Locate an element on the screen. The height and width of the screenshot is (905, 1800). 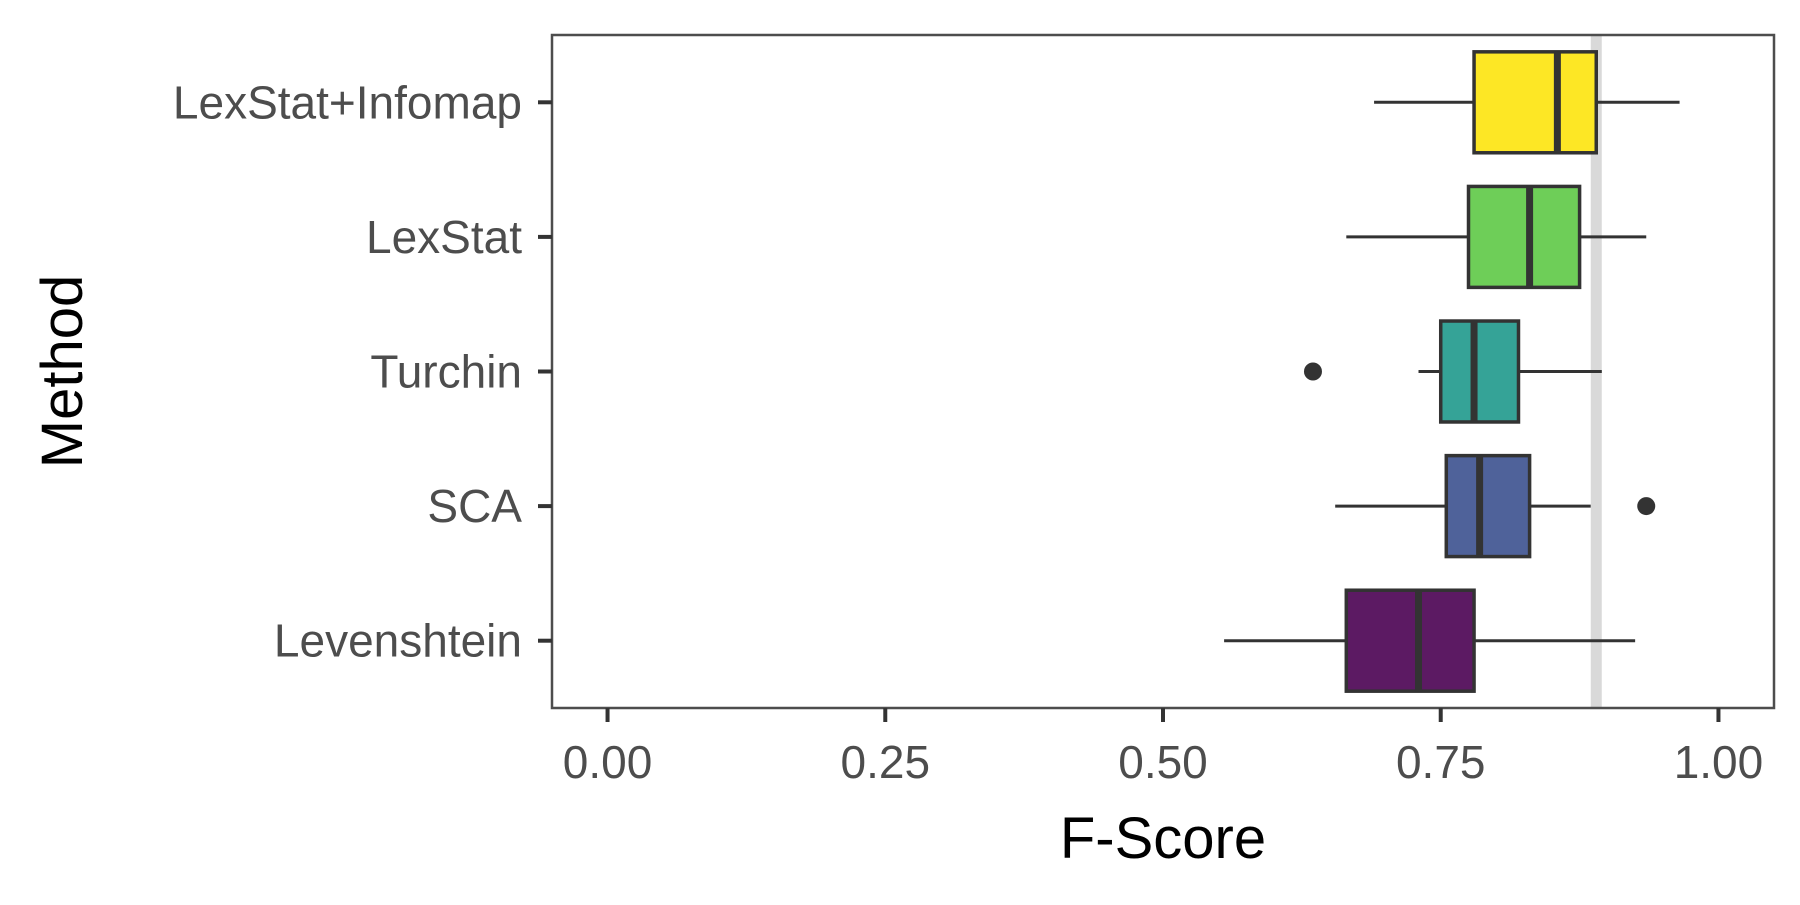
x-axis: 0.00 0.25 0.50 0.75 1.00 is located at coordinates (1163, 748).